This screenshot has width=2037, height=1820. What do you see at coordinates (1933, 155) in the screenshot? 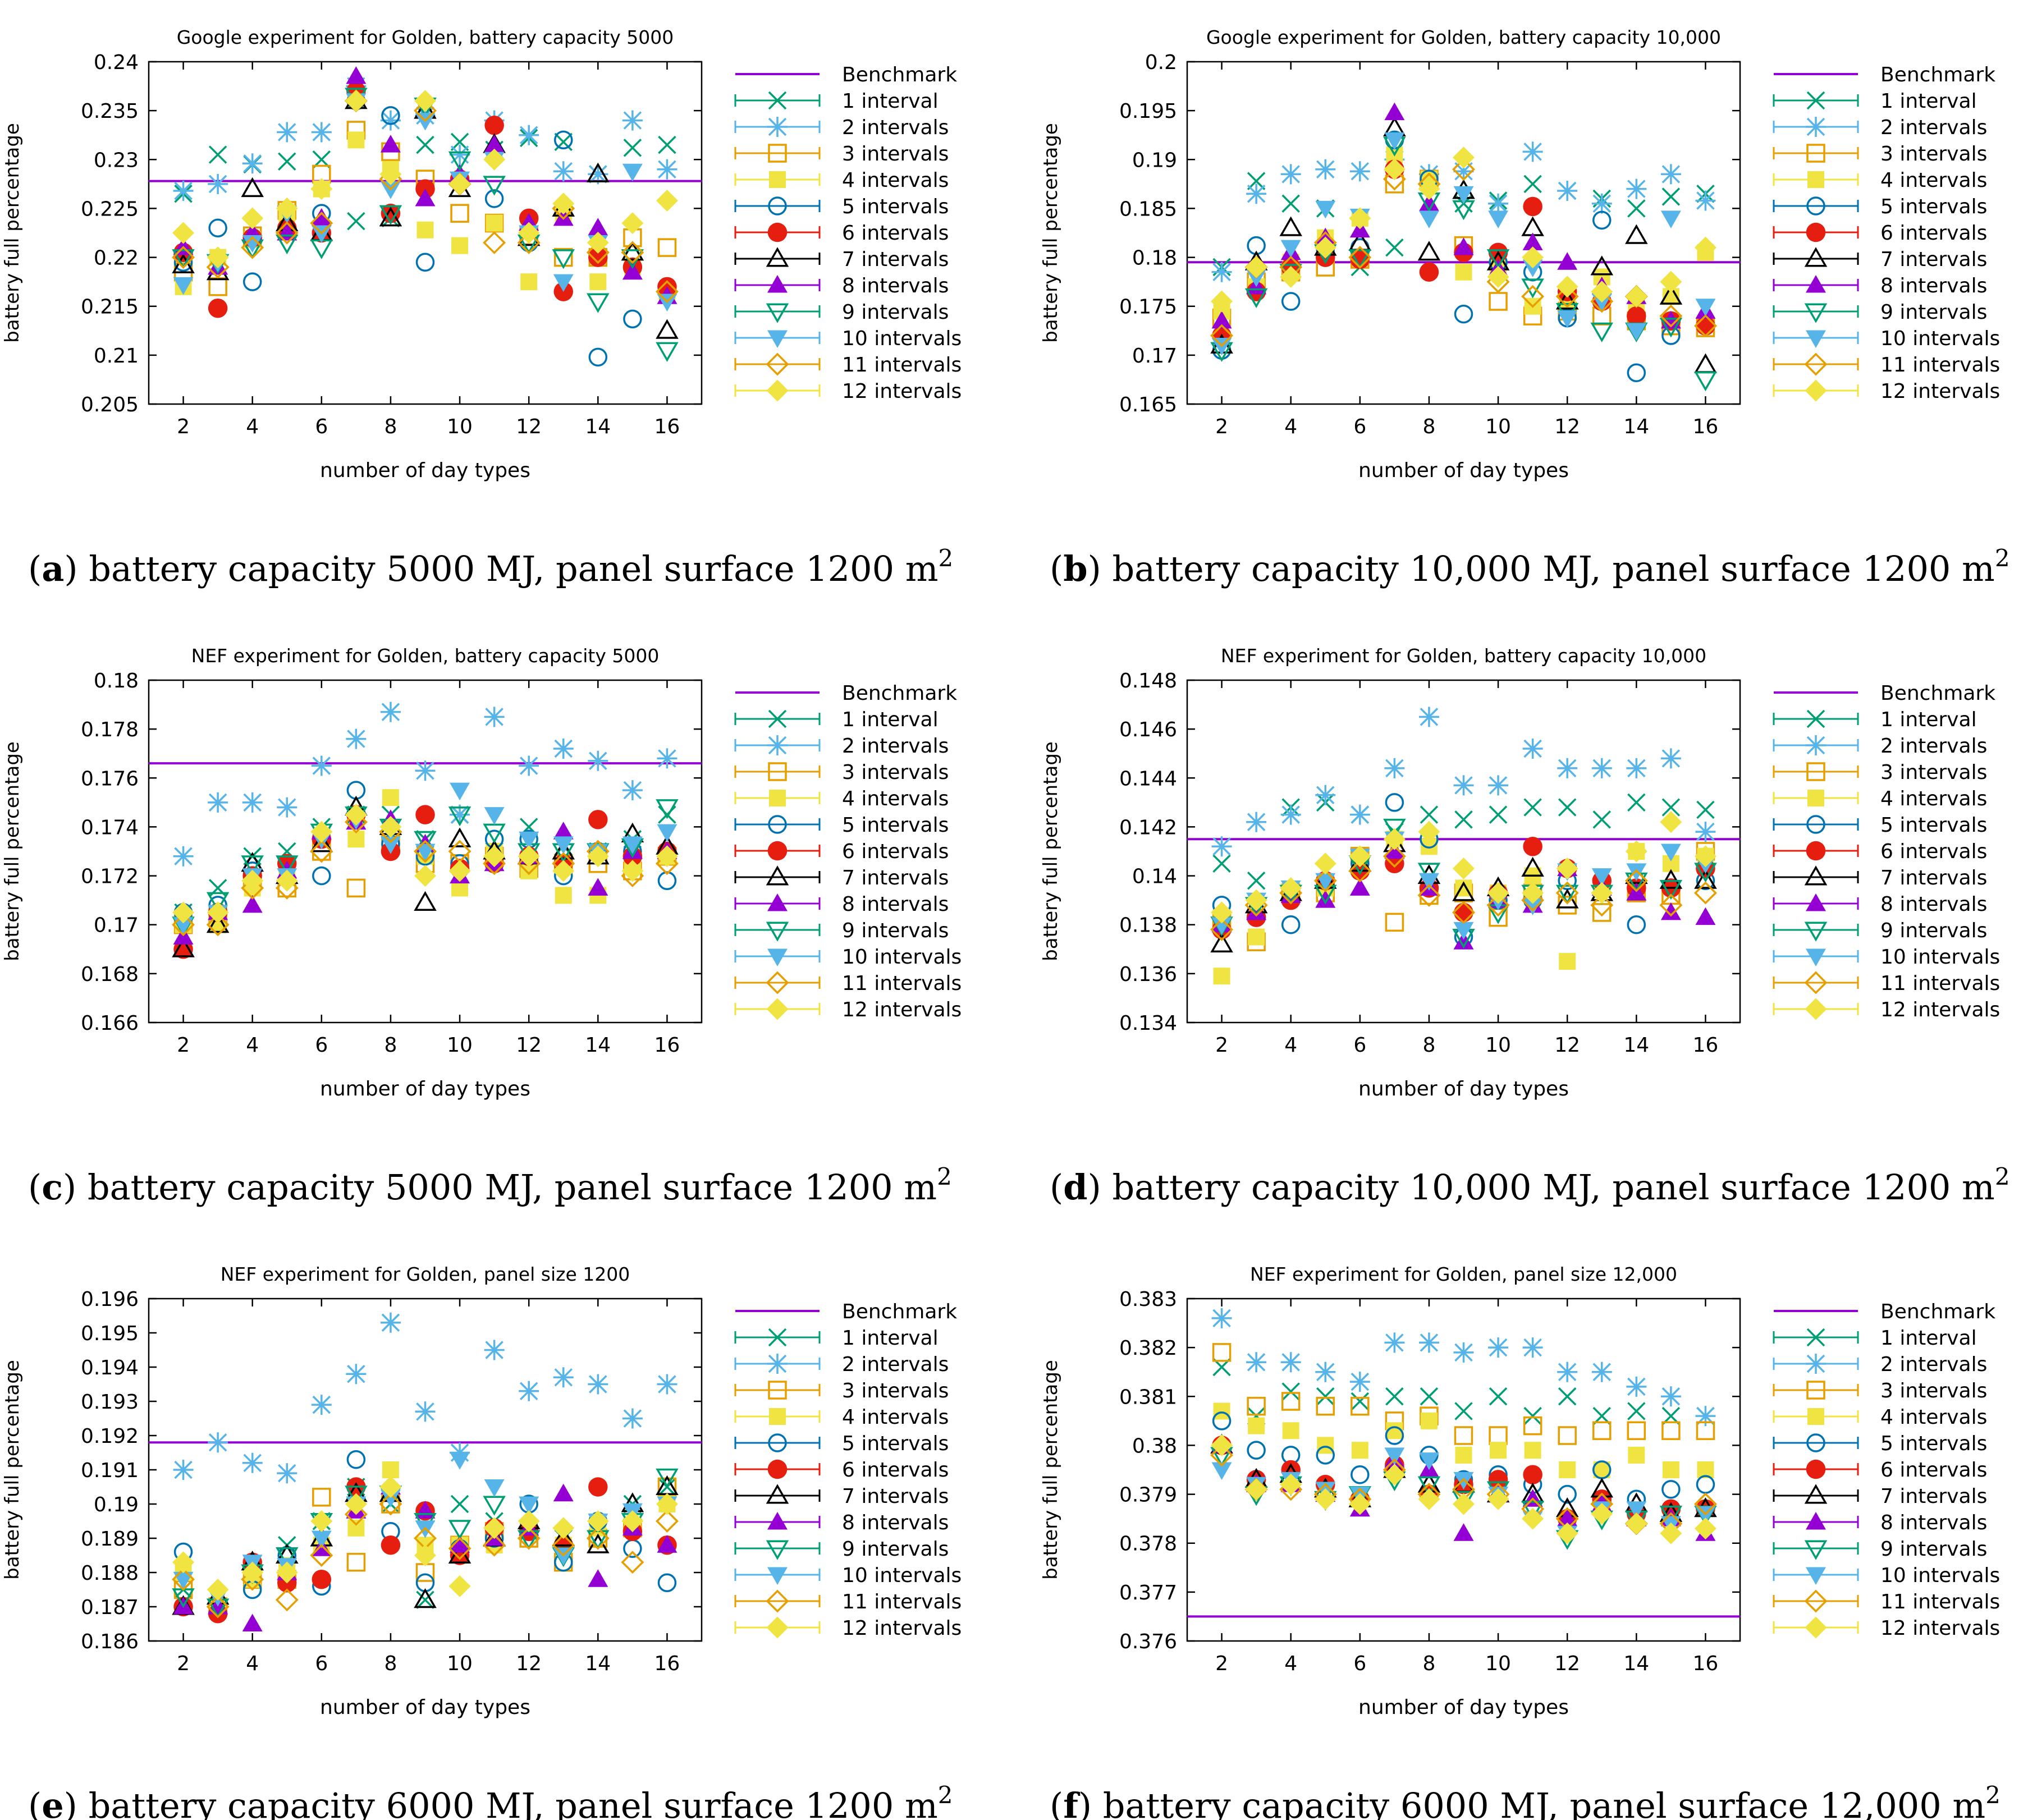
I see `legend-label: 3 intervals` at bounding box center [1933, 155].